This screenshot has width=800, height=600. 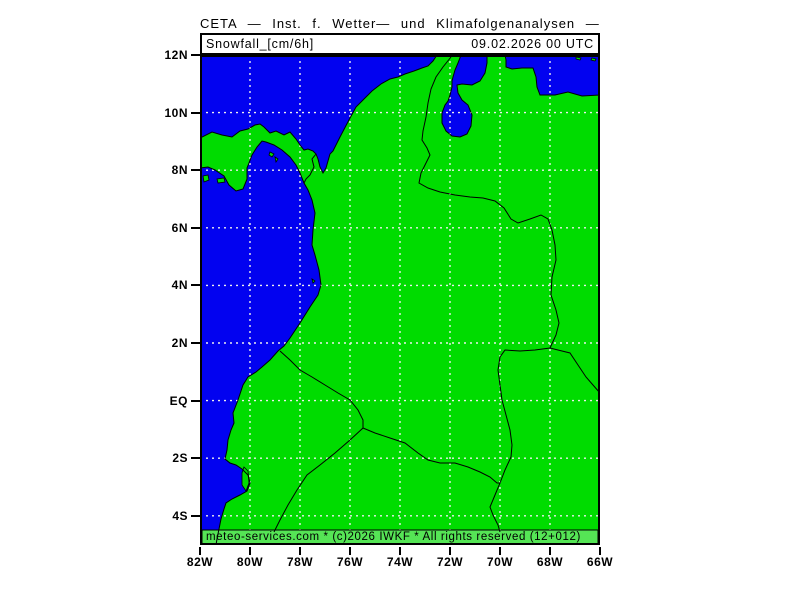 I want to click on lon-label: 76W, so click(x=350, y=562).